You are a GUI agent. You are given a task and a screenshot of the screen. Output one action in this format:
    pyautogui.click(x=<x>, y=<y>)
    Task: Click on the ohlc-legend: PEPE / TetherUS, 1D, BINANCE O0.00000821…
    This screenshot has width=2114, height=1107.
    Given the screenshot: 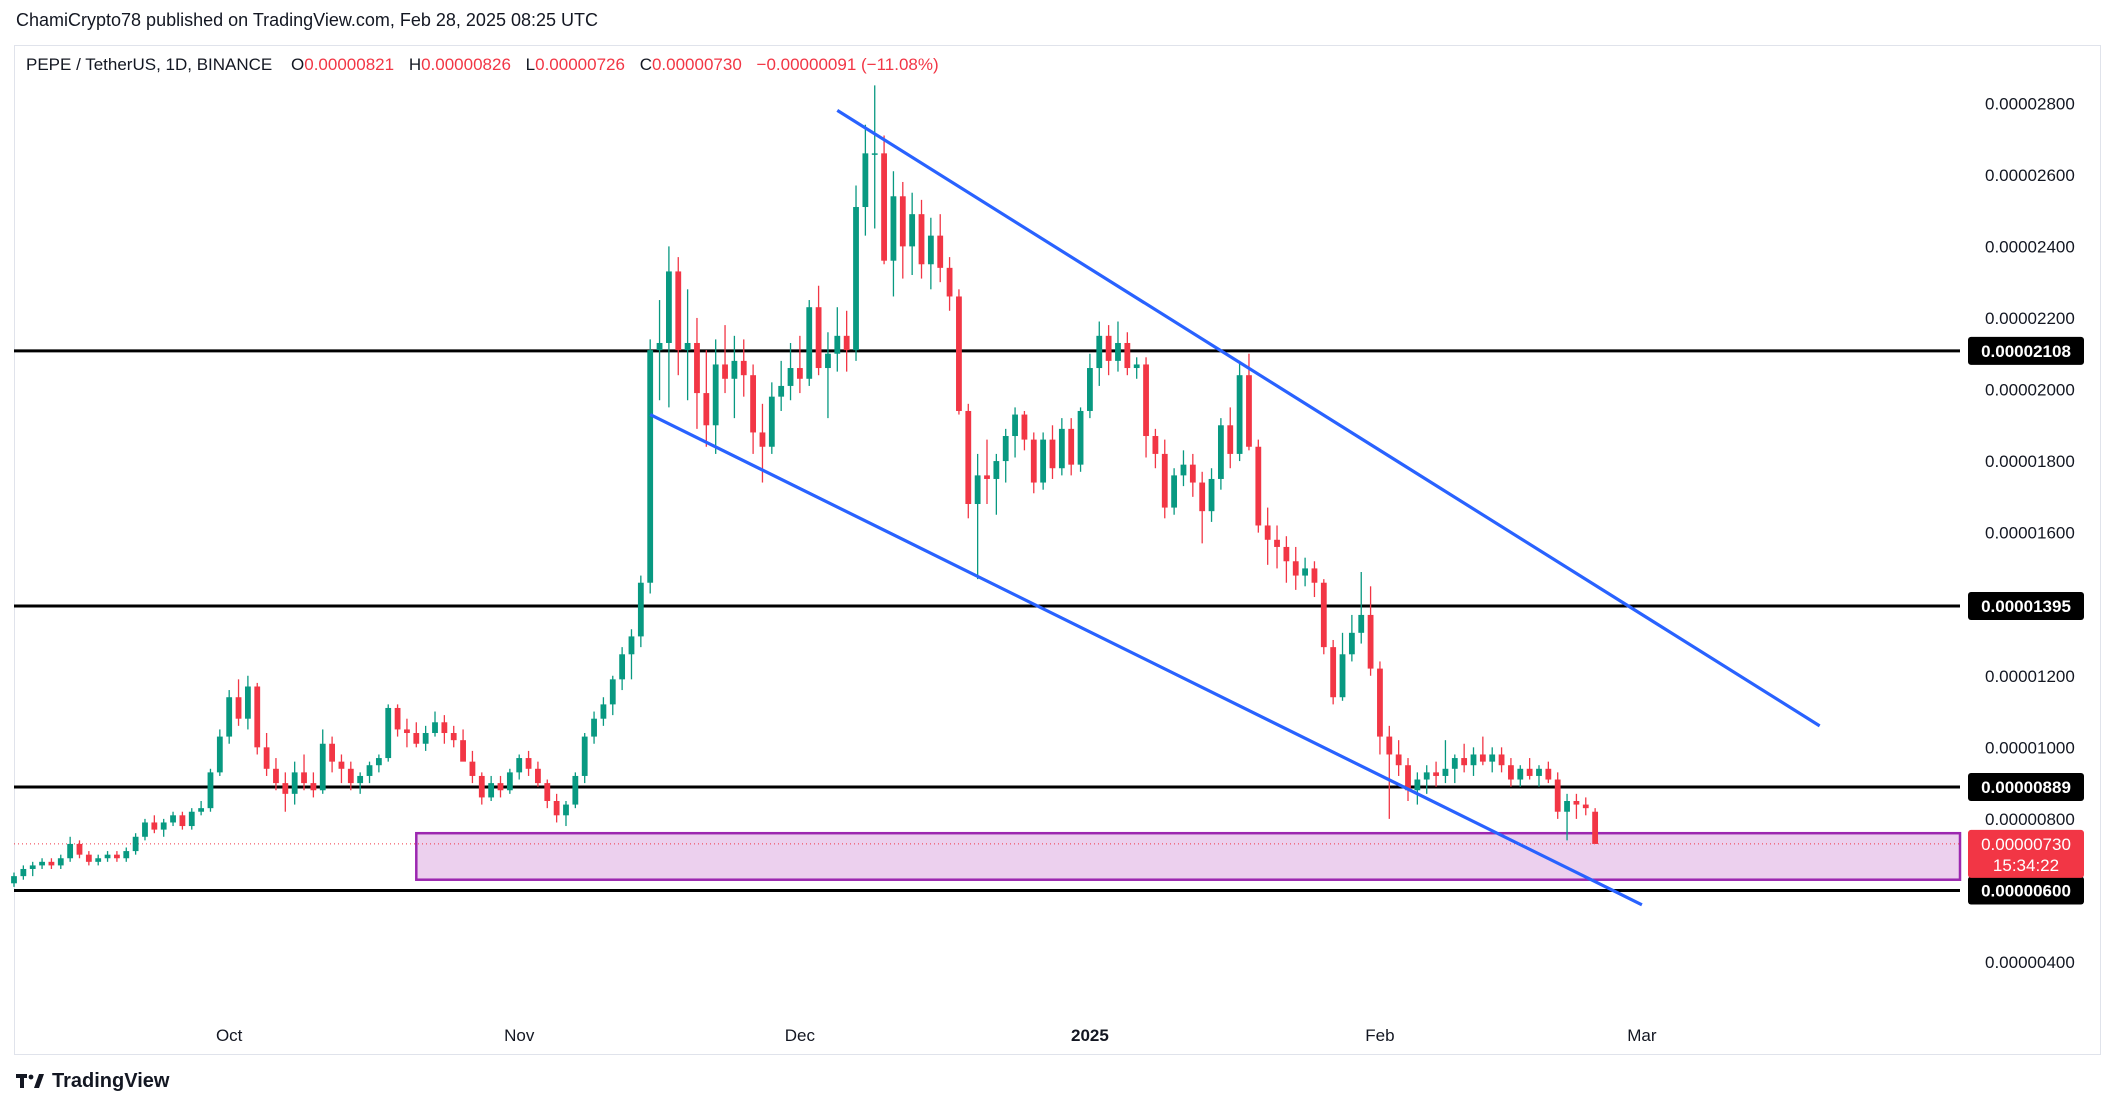 What is the action you would take?
    pyautogui.click(x=487, y=65)
    